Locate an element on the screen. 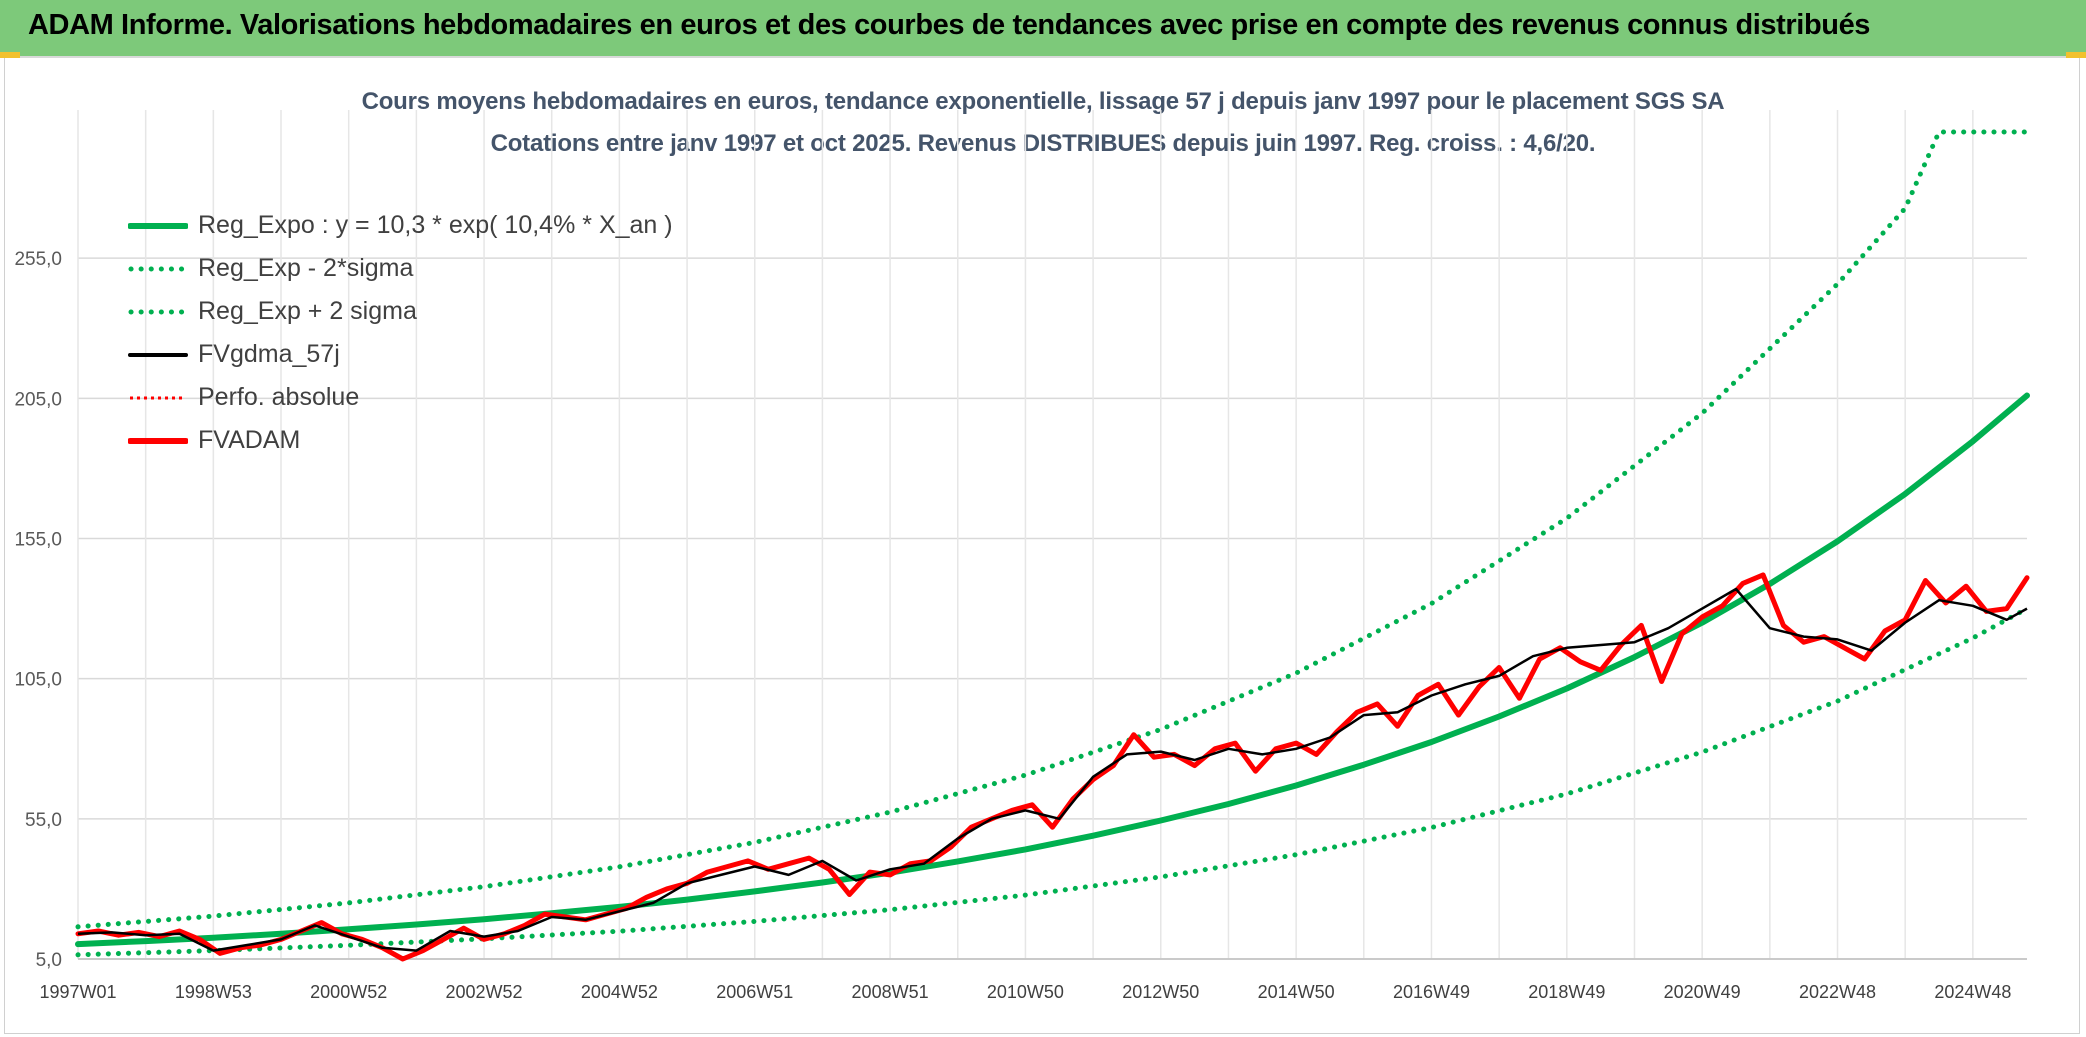  legend-label: FVADAM is located at coordinates (249, 440).